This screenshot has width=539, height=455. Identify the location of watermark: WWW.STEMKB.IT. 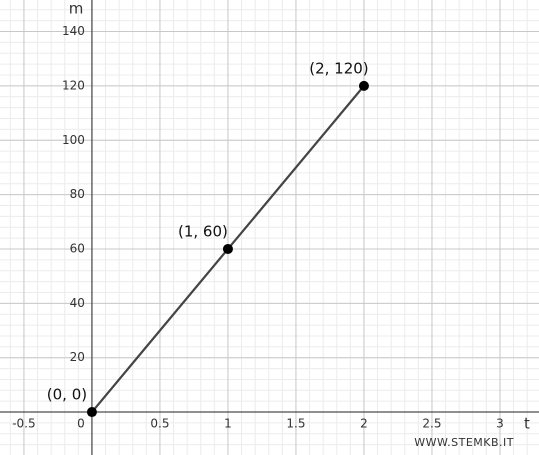
(464, 442).